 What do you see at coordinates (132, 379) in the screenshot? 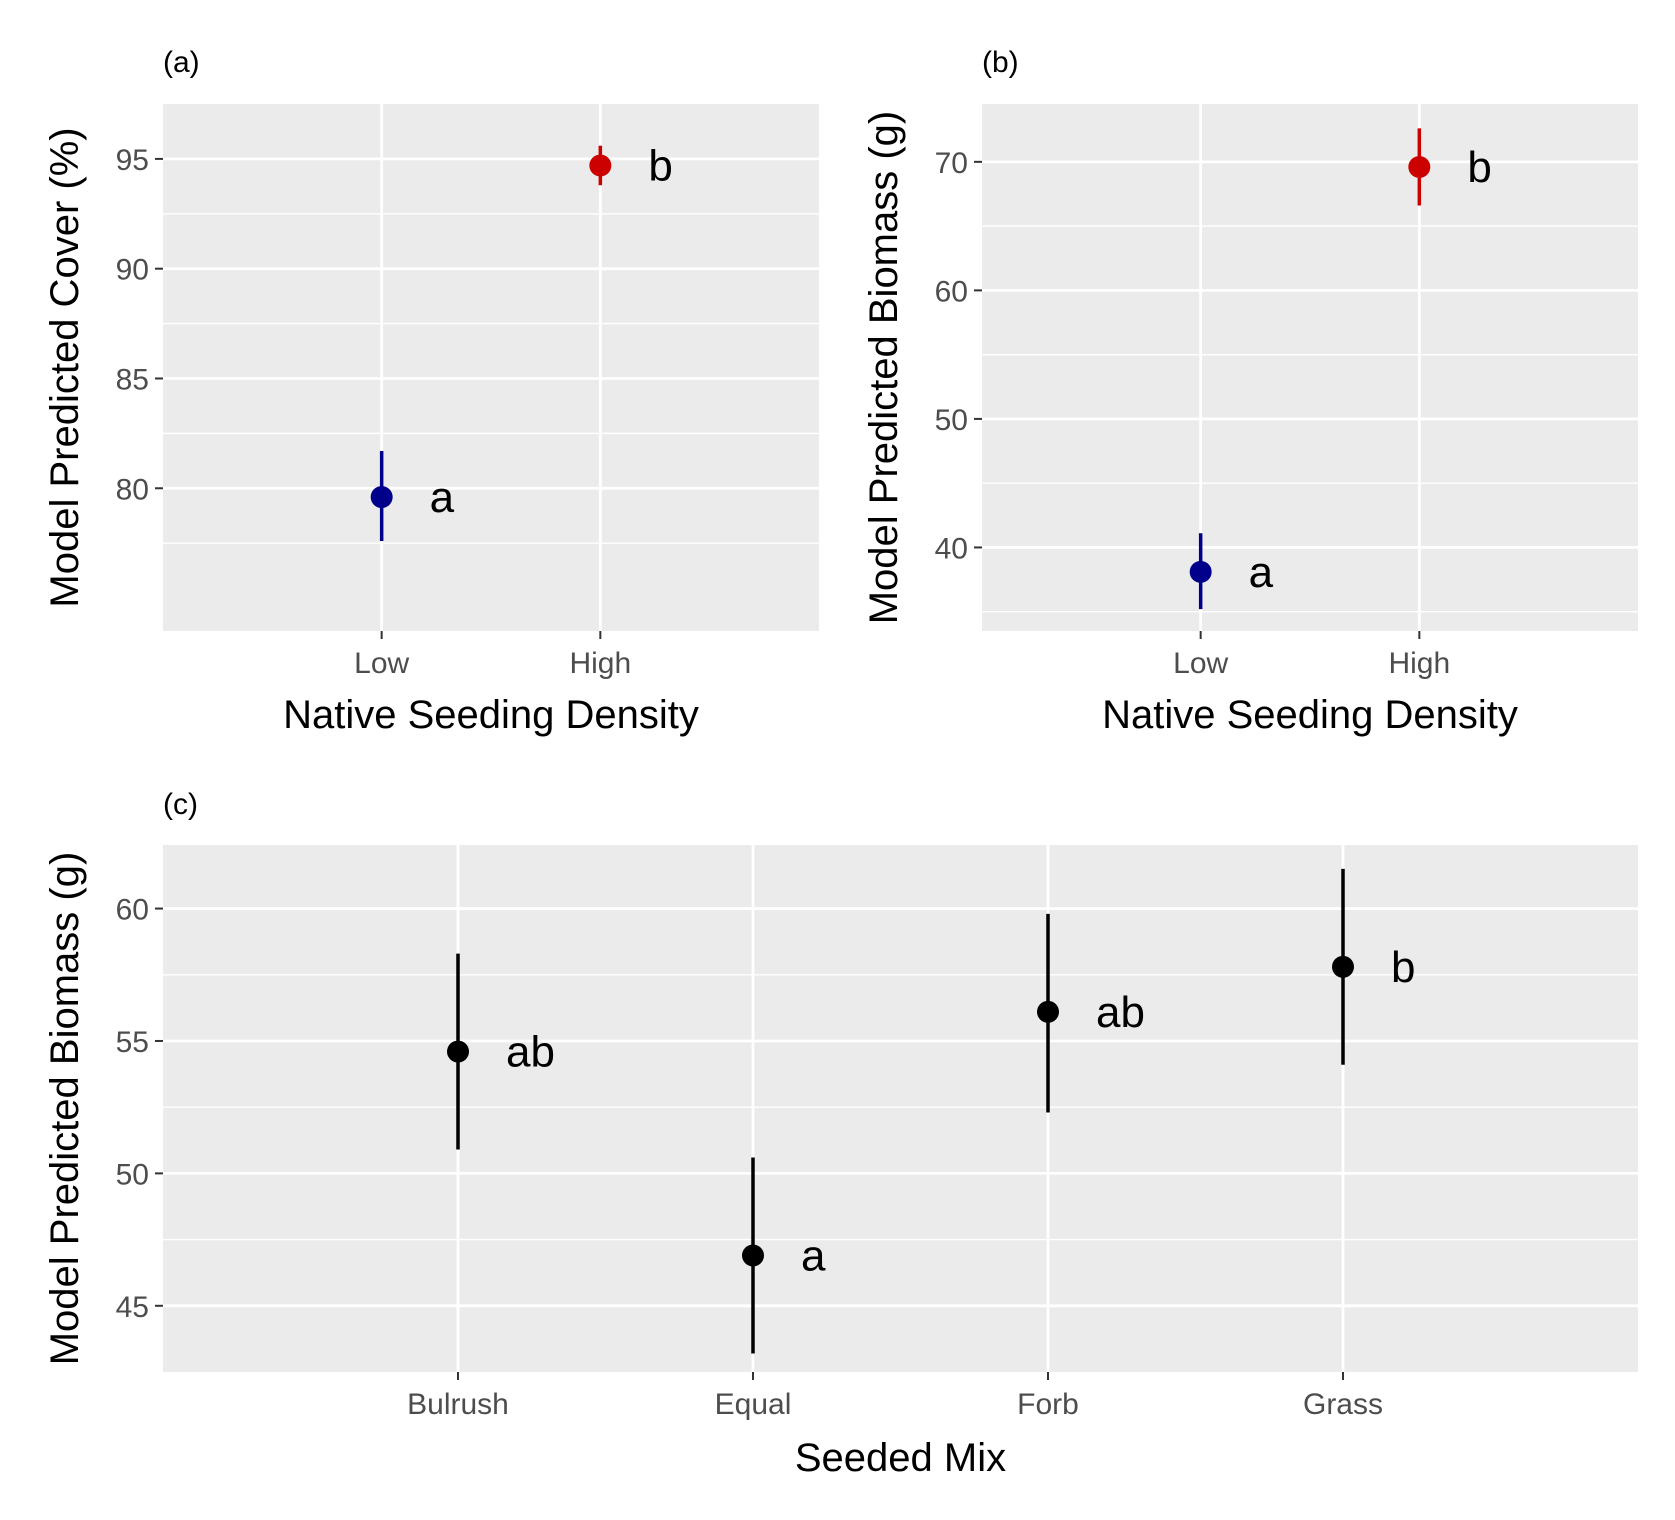
I see `y-tick-label: 85` at bounding box center [132, 379].